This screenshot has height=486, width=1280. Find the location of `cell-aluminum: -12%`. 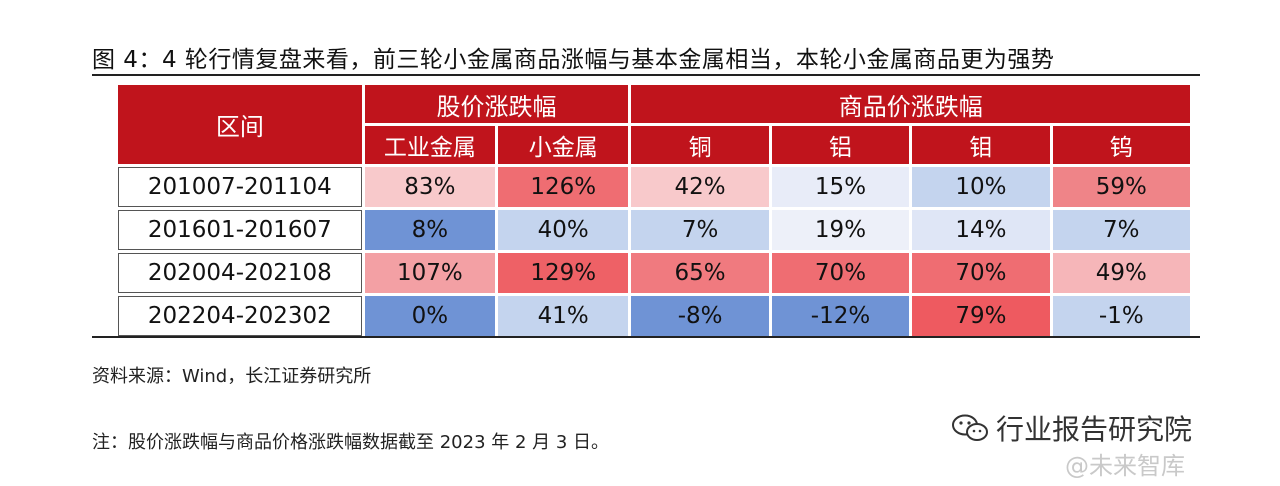

cell-aluminum: -12% is located at coordinates (840, 316).